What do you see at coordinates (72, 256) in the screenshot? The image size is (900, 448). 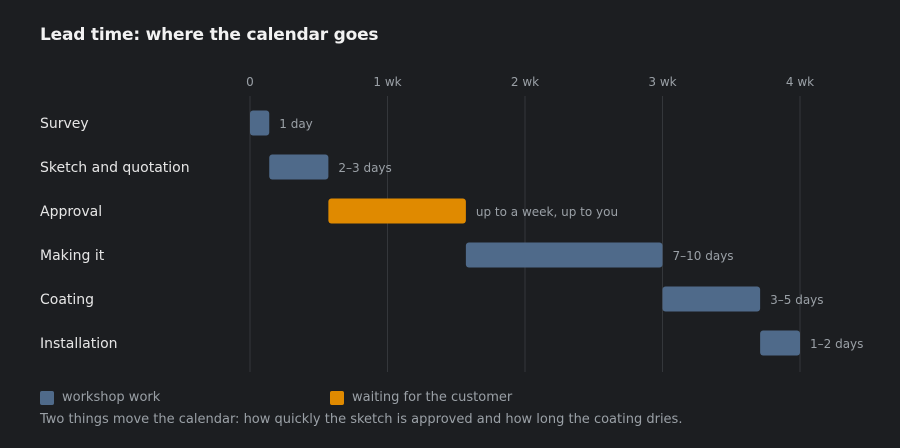 I see `task-name-3: Making it` at bounding box center [72, 256].